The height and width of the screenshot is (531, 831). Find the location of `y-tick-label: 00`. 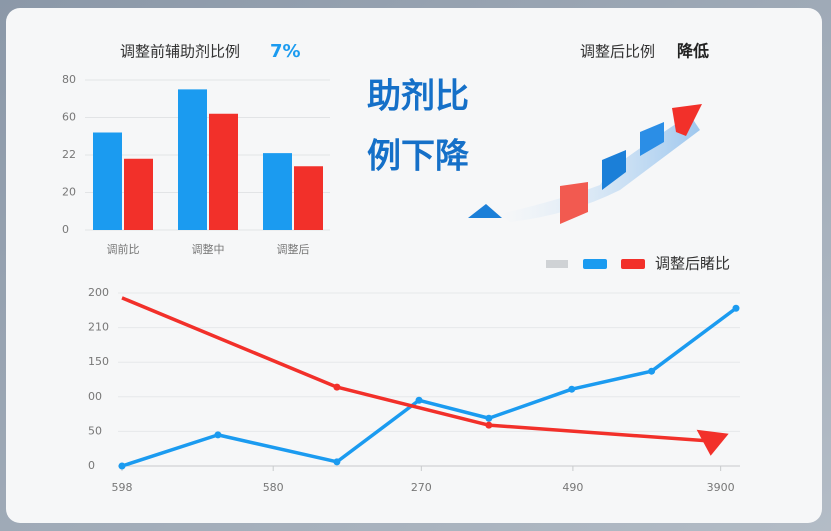

y-tick-label: 00 is located at coordinates (95, 396).